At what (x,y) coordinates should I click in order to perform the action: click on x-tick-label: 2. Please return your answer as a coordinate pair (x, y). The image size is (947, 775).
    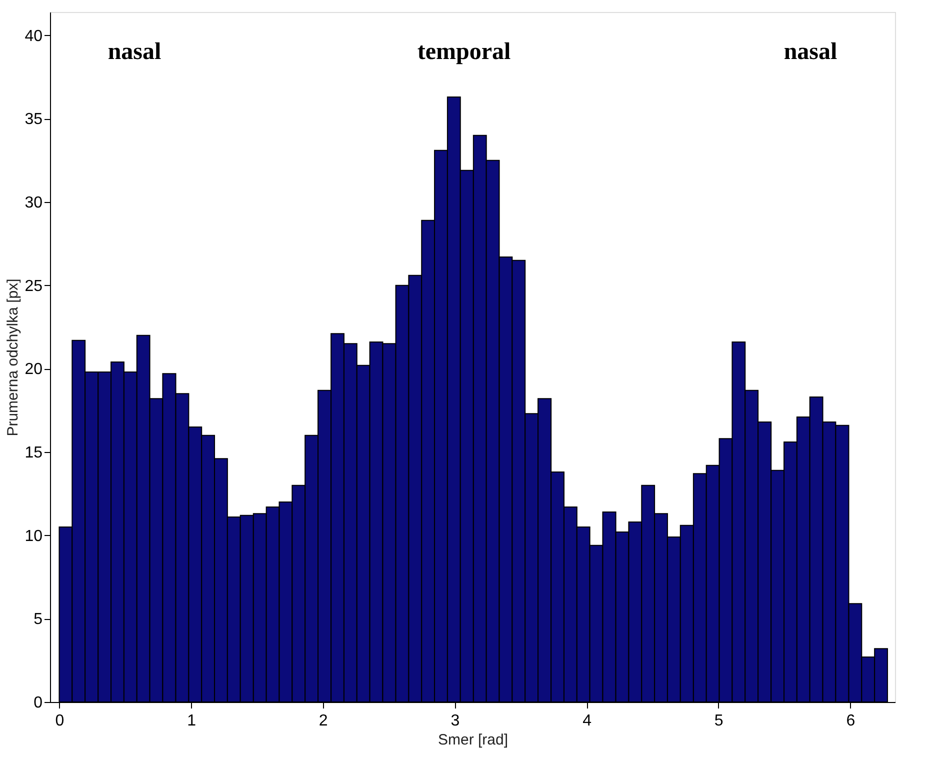
    Looking at the image, I should click on (323, 721).